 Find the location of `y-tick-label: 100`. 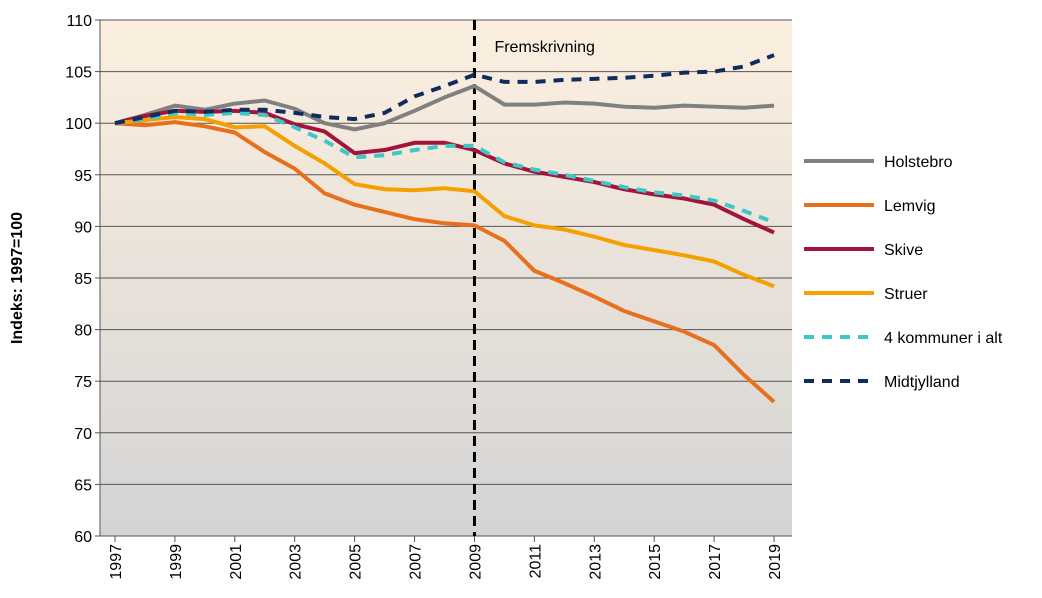

y-tick-label: 100 is located at coordinates (78, 124).